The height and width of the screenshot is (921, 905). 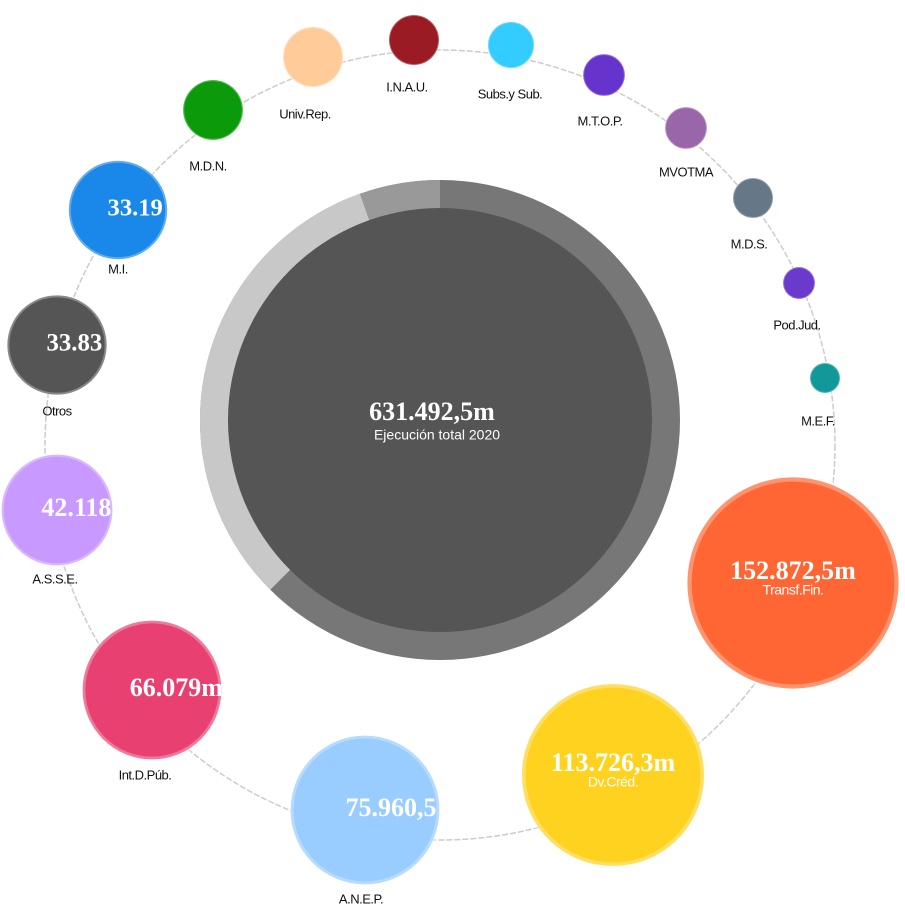 What do you see at coordinates (177, 687) in the screenshot?
I see `bubble-value: 66.079m` at bounding box center [177, 687].